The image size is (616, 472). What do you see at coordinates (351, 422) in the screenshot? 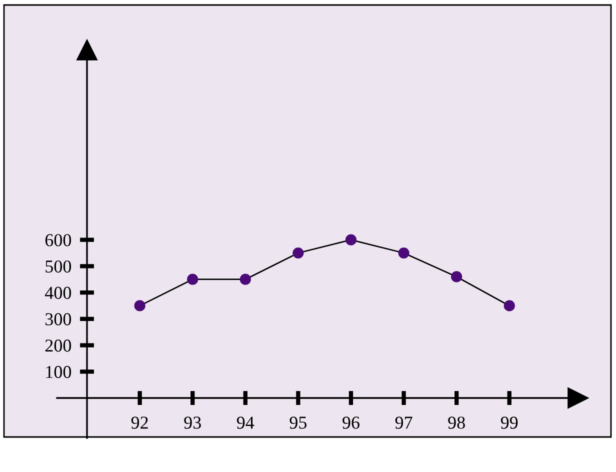
I see `x-tick-label: 96` at bounding box center [351, 422].